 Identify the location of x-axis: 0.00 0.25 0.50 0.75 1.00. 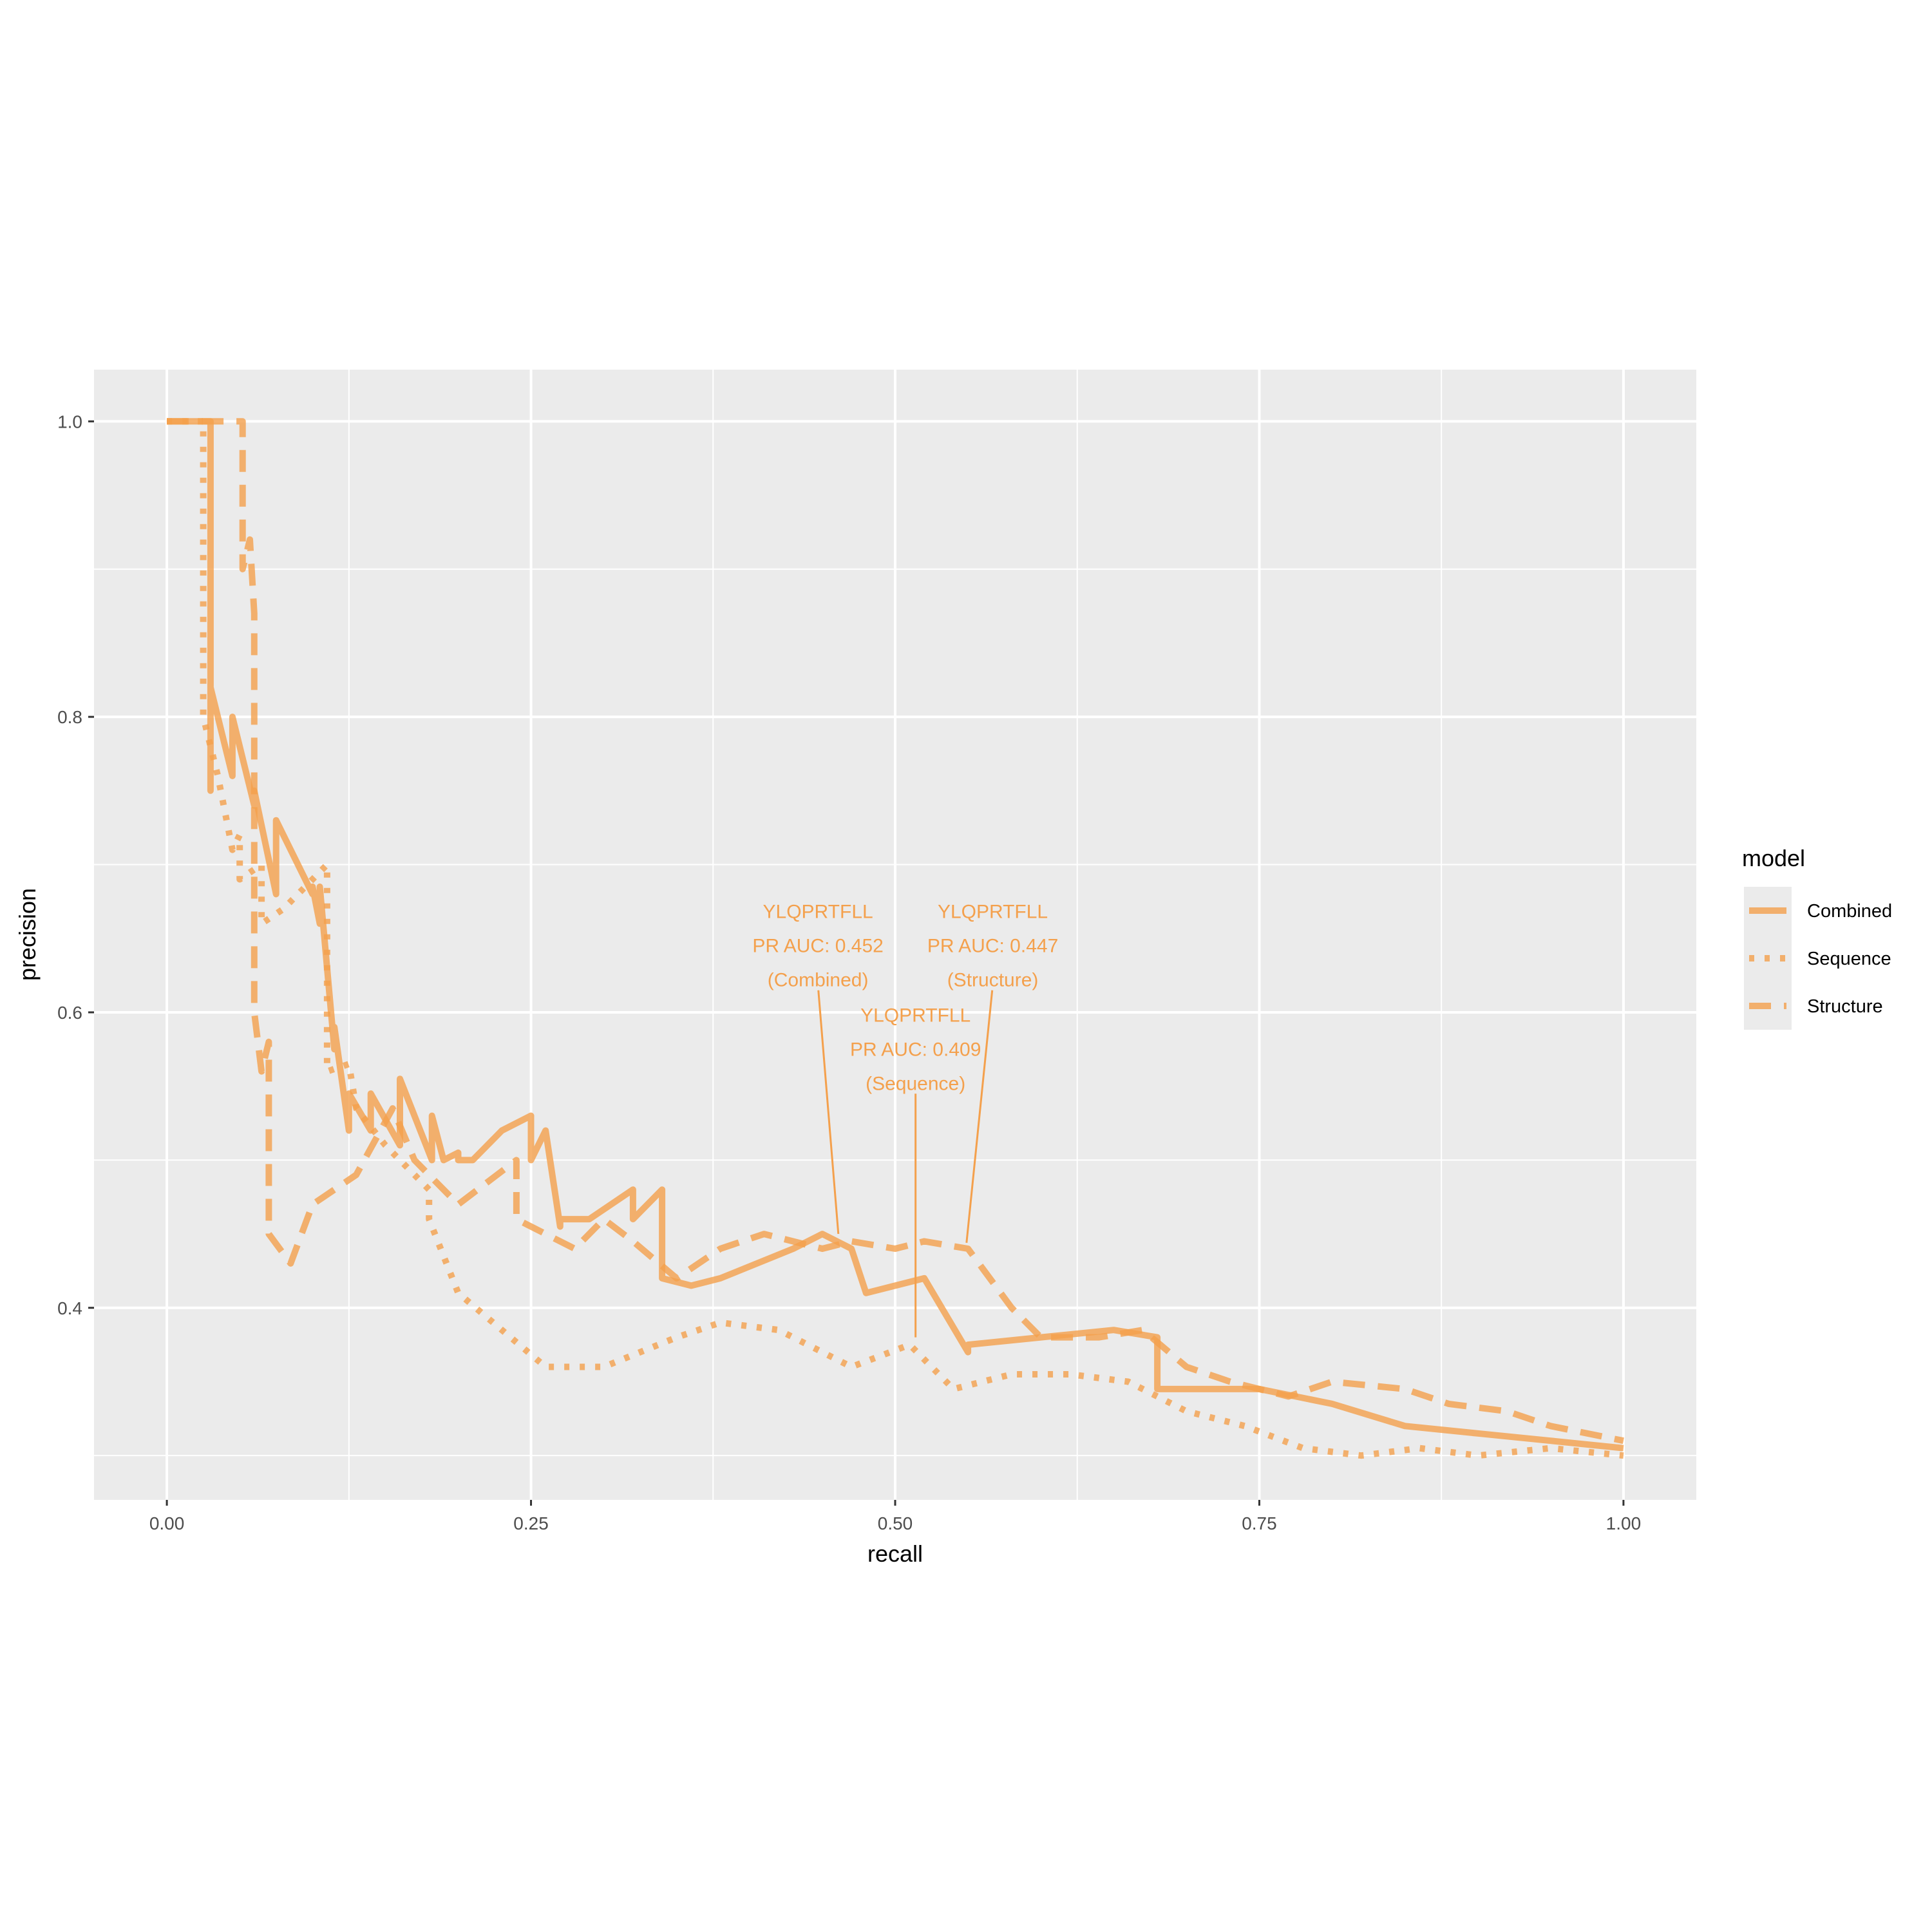
(895, 1516).